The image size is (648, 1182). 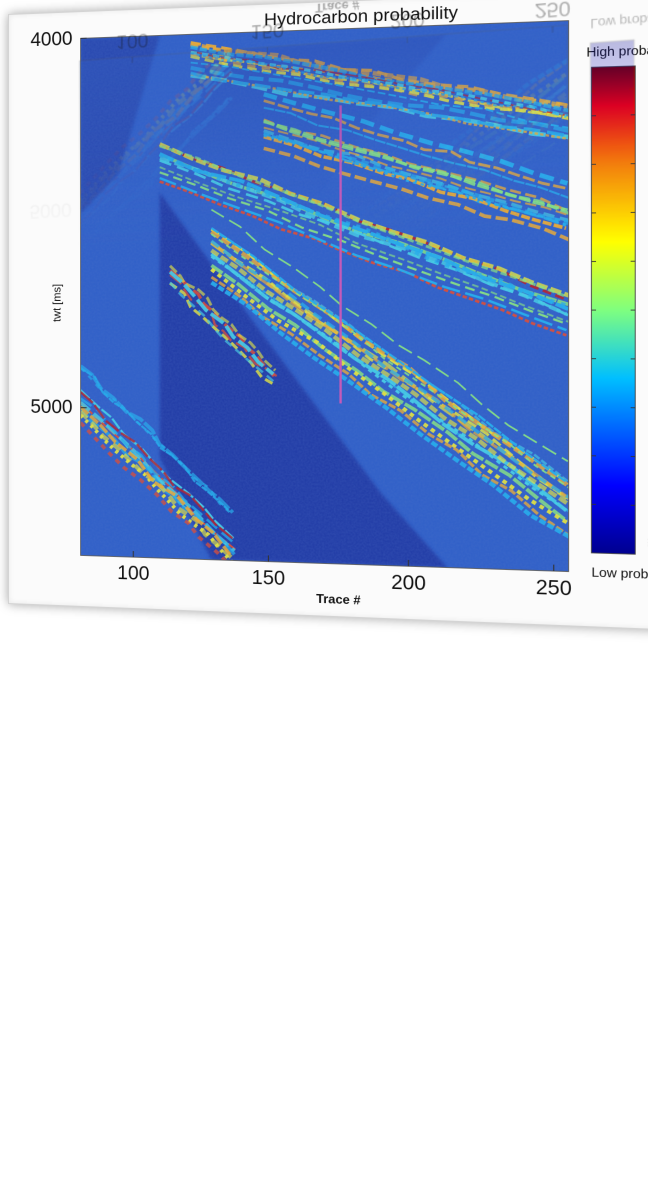 What do you see at coordinates (50, 578) in the screenshot?
I see `y-tick-label: 4000` at bounding box center [50, 578].